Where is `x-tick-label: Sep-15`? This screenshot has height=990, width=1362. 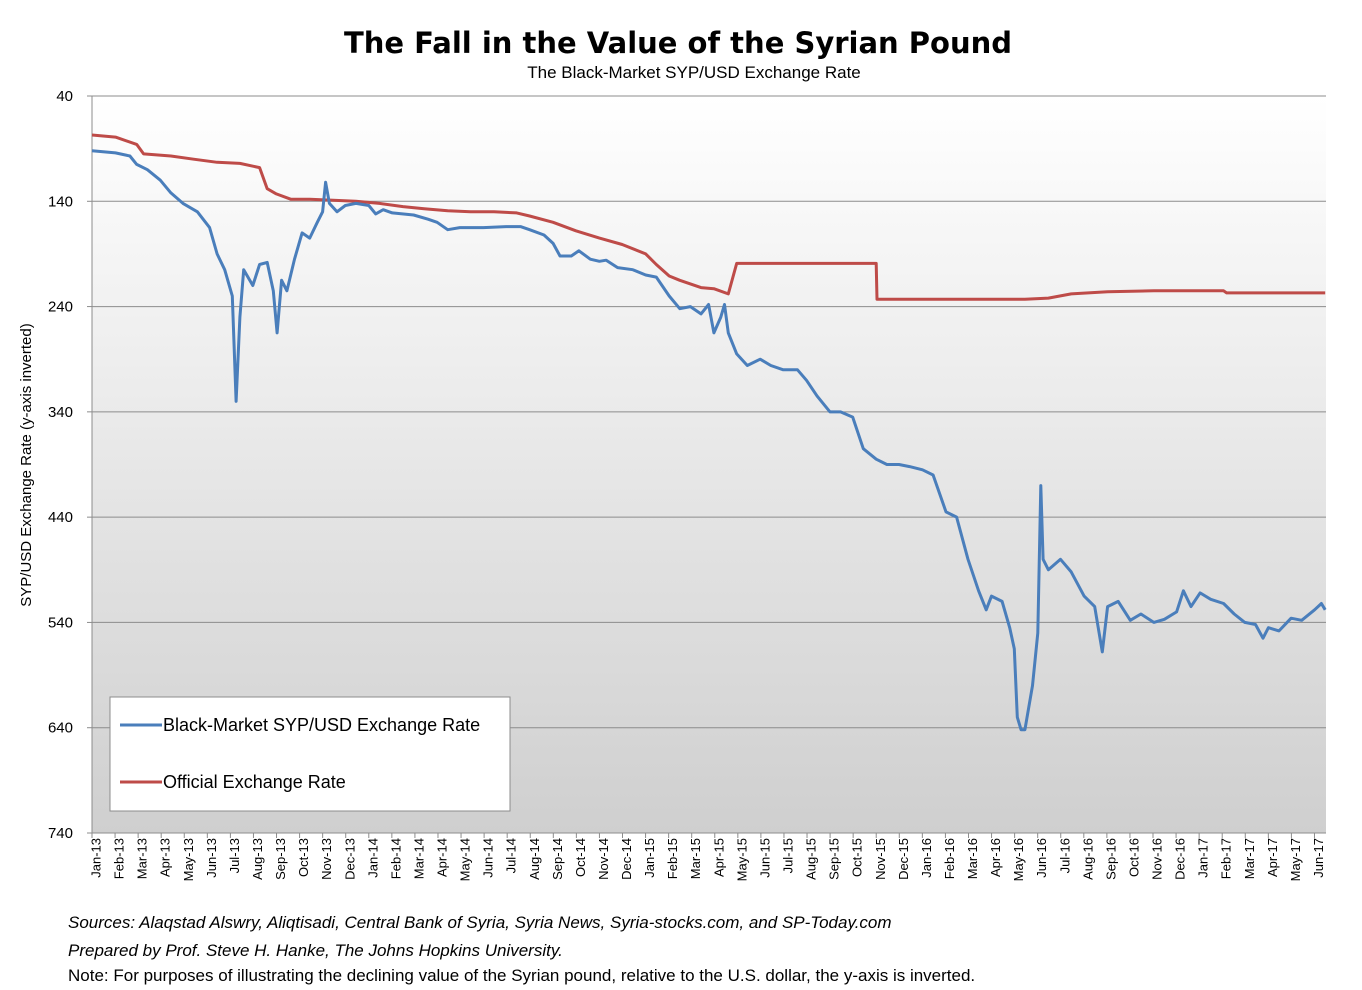
x-tick-label: Sep-15 is located at coordinates (834, 859).